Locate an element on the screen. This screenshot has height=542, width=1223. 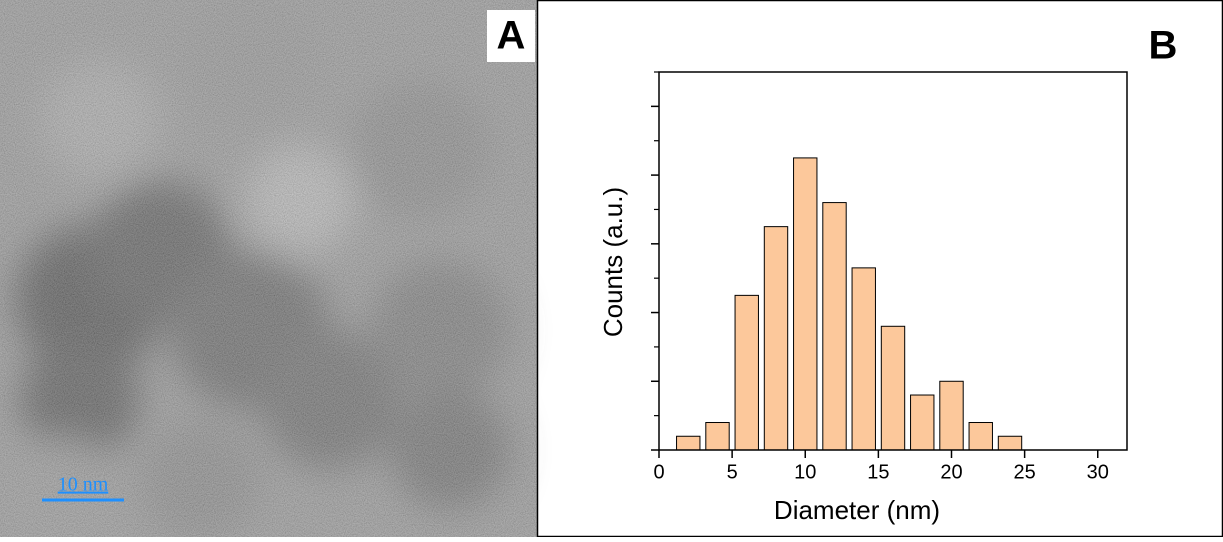
x-tick-label: 0 is located at coordinates (658, 472).